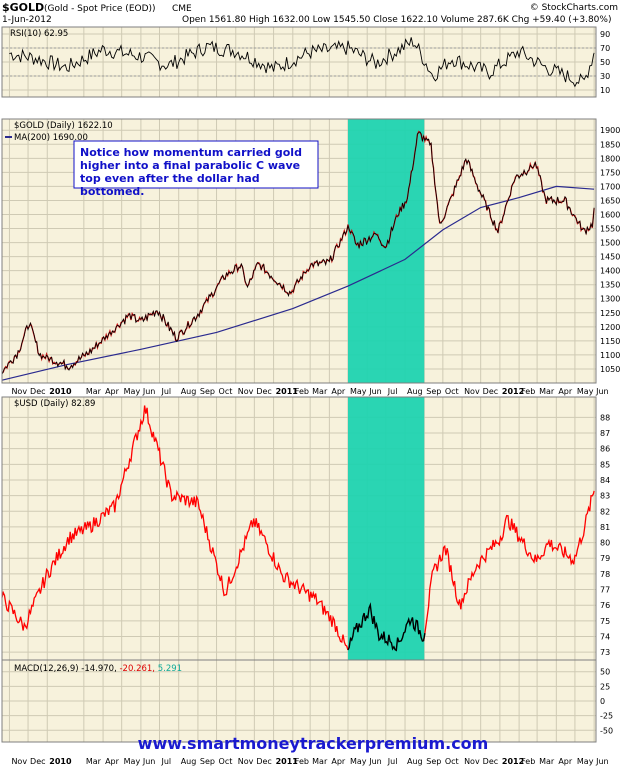  Describe the element at coordinates (51, 138) in the screenshot. I see `legend-ma: MA(200) 1690.00` at that location.